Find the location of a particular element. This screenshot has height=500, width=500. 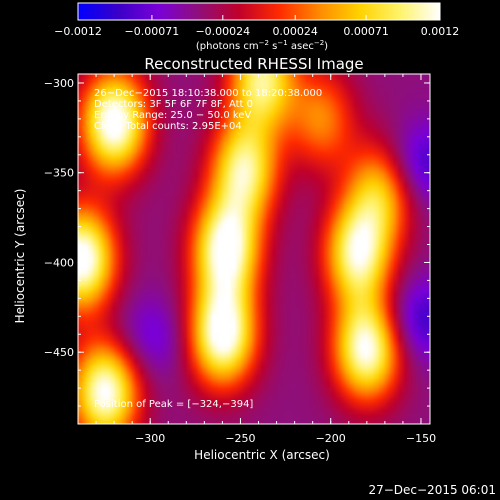

x-tick-label: −300 is located at coordinates (150, 438).